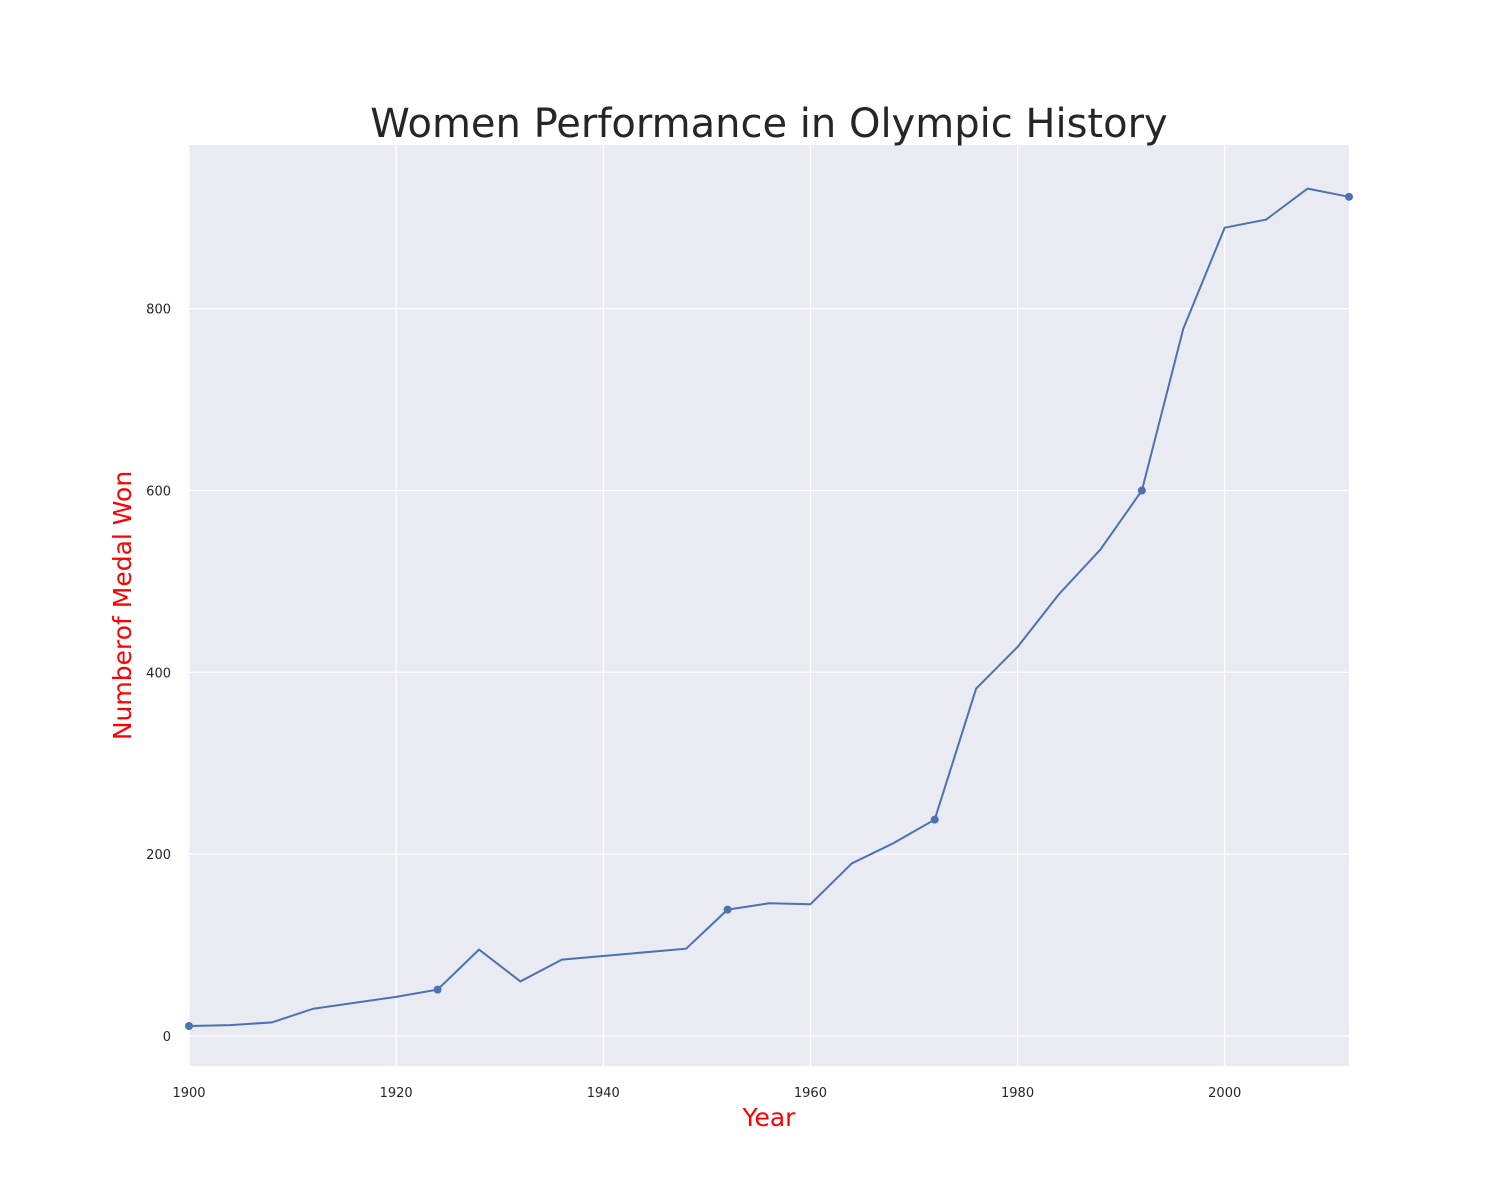 The image size is (1500, 1200). I want to click on y-tick-label: 200, so click(158, 855).